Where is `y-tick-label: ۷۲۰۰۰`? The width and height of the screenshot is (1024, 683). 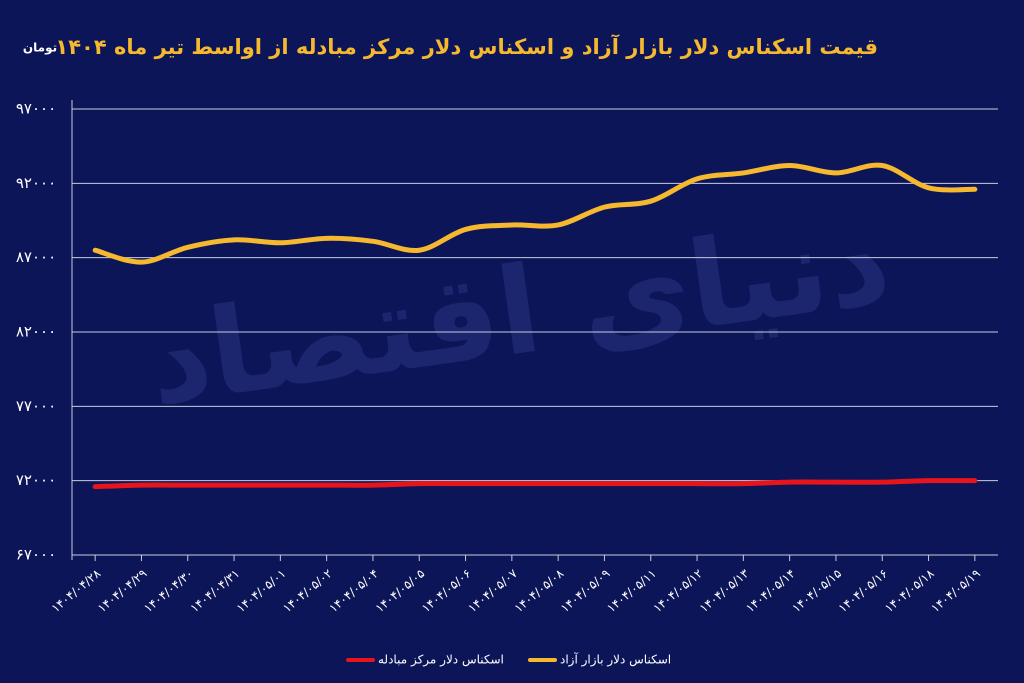 y-tick-label: ۷۲۰۰۰ is located at coordinates (36, 480).